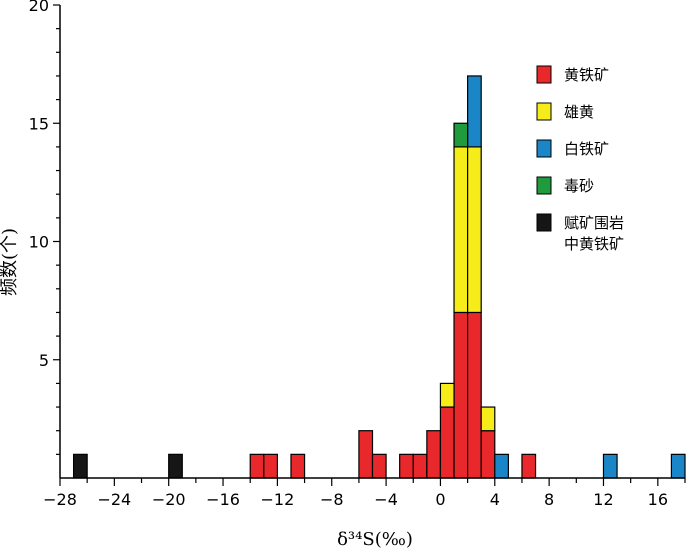 The height and width of the screenshot is (553, 700). I want to click on y-tick-label: 15, so click(39, 123).